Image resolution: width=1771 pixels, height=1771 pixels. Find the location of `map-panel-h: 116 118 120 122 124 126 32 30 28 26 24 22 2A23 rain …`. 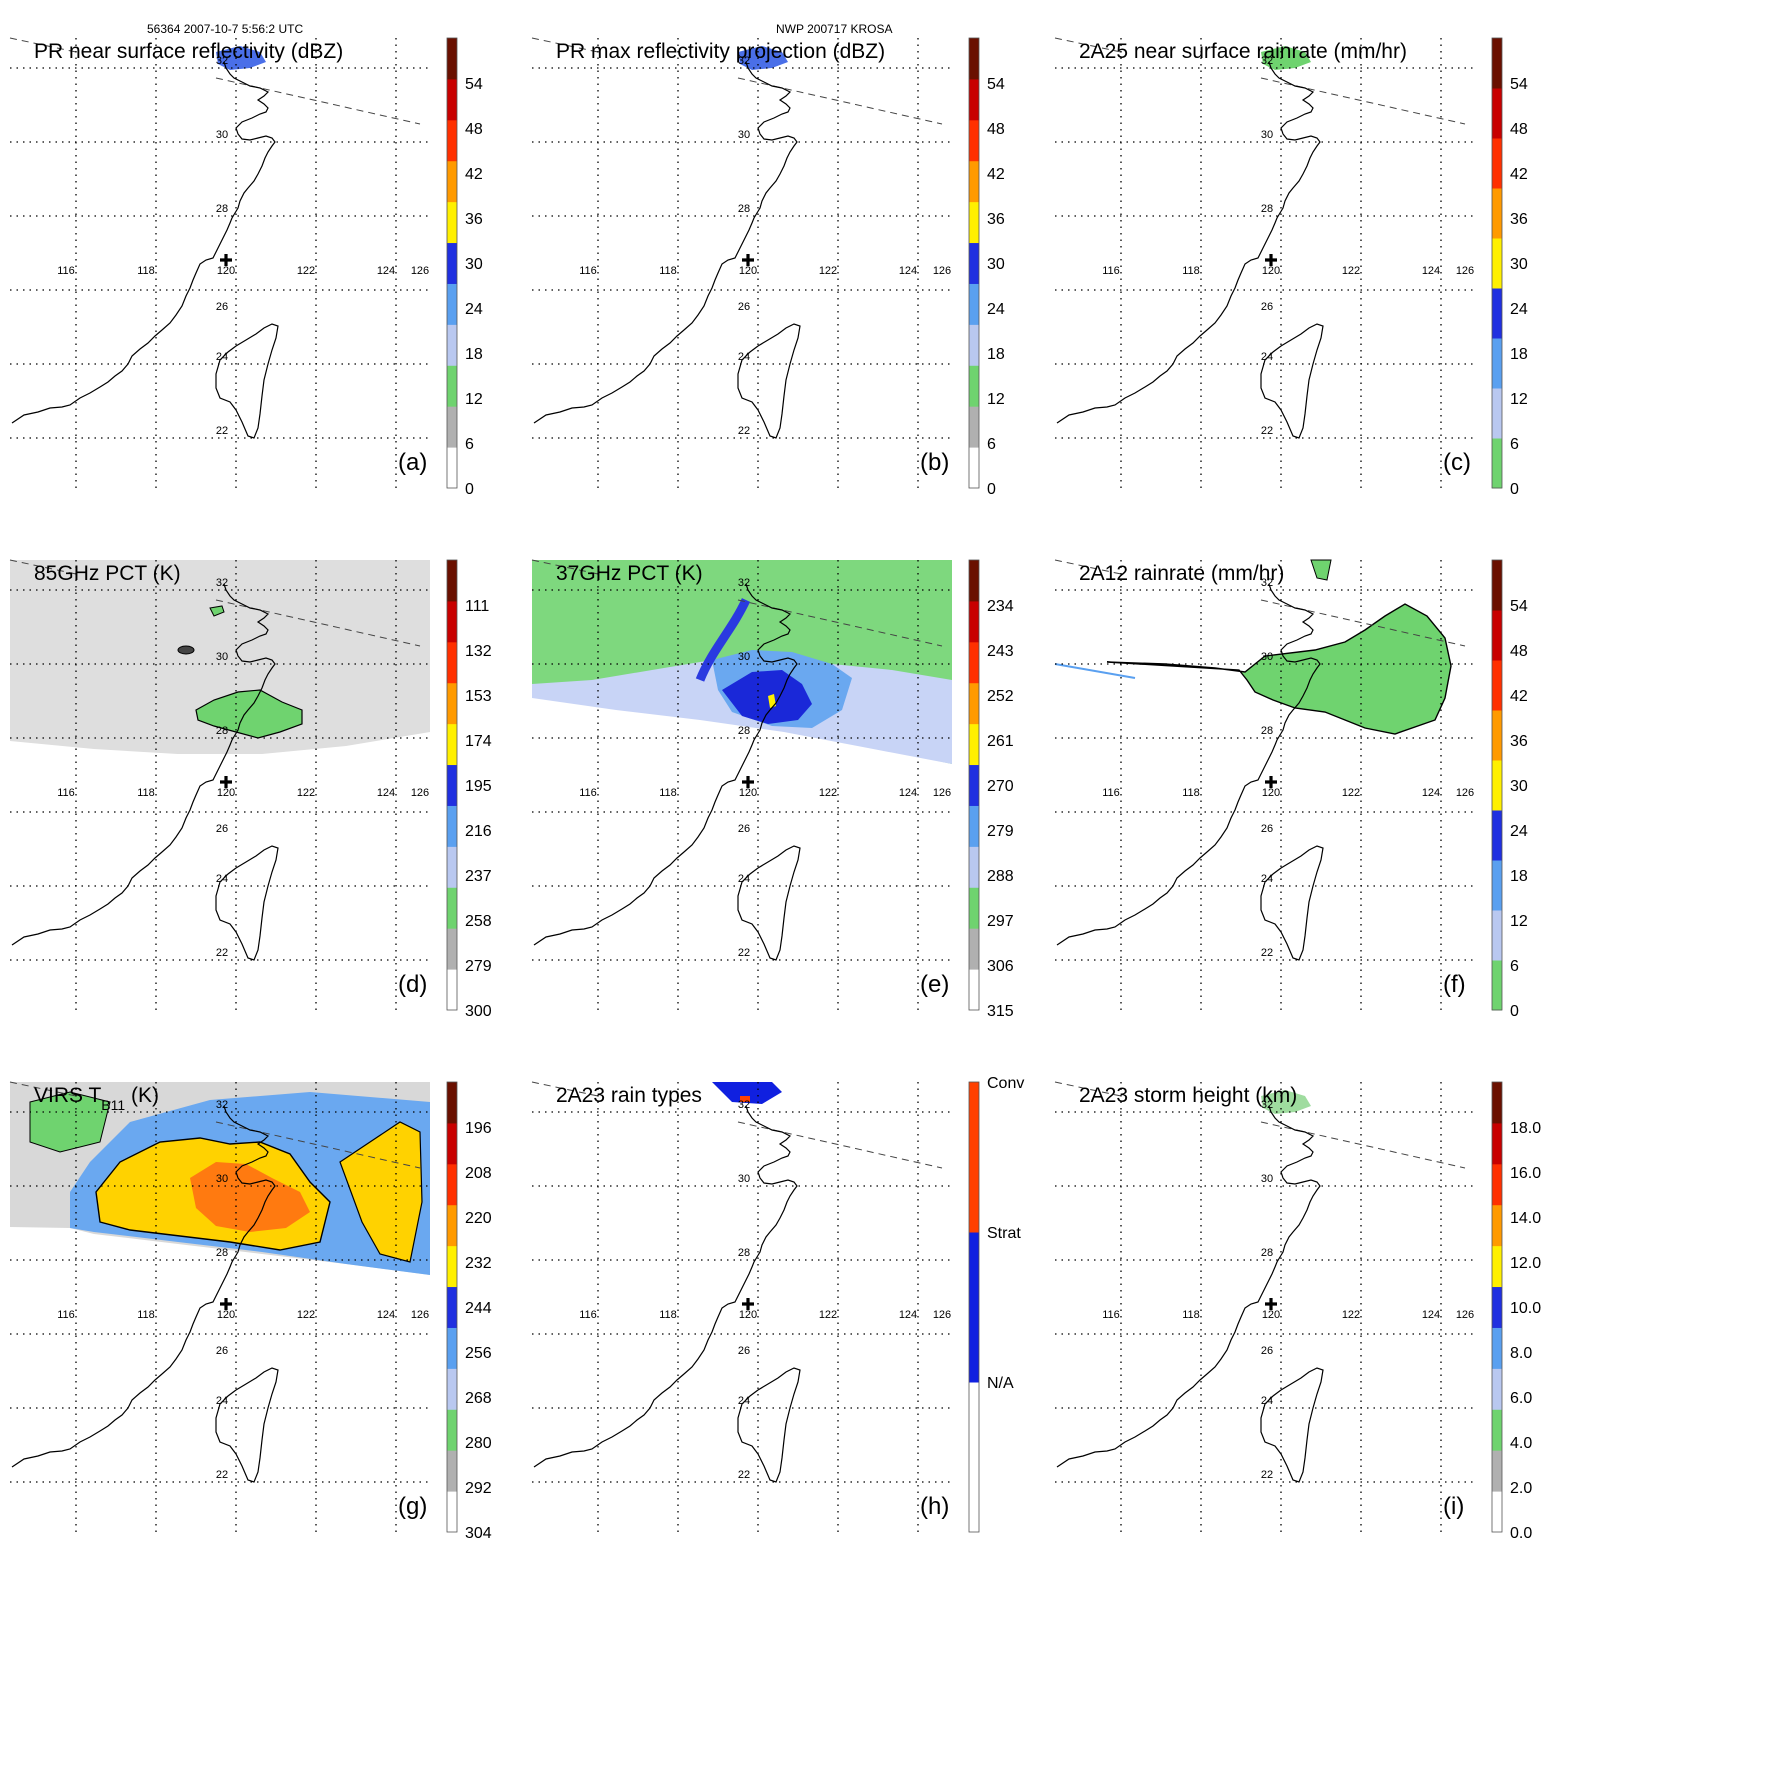

map-panel-h: 116 118 120 122 124 126 32 30 28 26 24 22 2A23 rain … is located at coordinates (777, 1304).